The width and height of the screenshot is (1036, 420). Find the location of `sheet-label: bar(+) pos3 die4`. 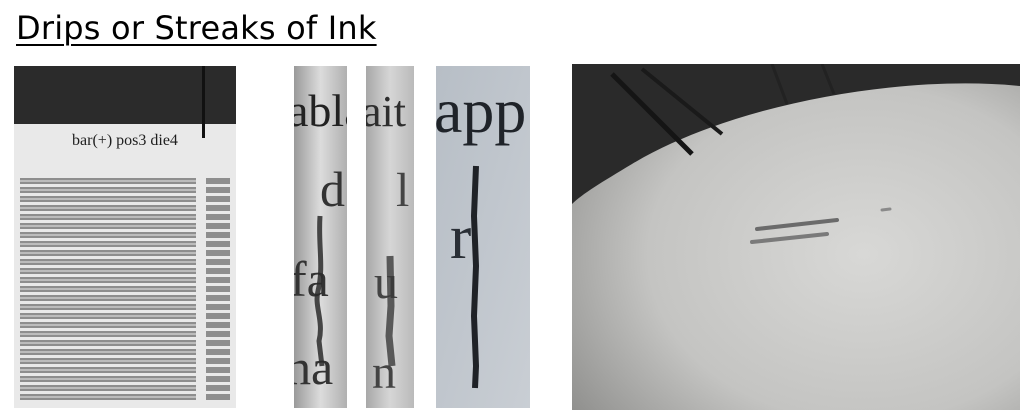

sheet-label: bar(+) pos3 die4 is located at coordinates (125, 140).